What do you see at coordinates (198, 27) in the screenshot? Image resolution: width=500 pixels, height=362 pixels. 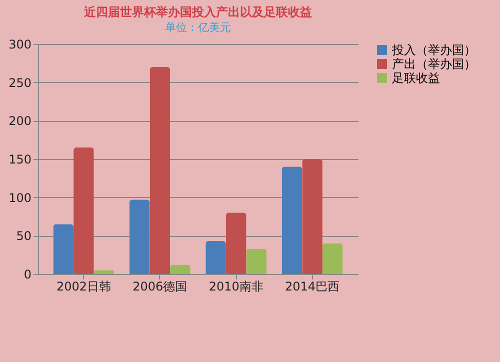 I see `chart-subtitle: 单位：亿美元` at bounding box center [198, 27].